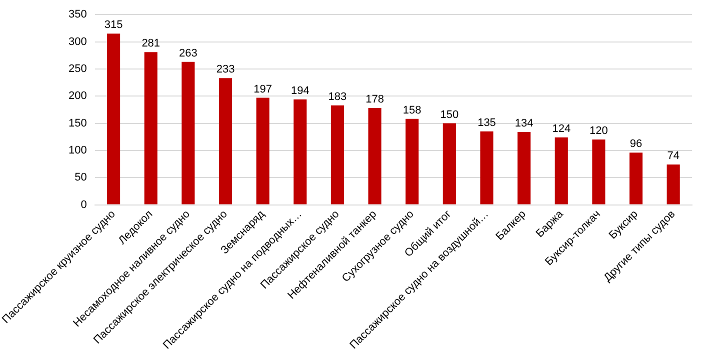 Image resolution: width=702 pixels, height=355 pixels. What do you see at coordinates (77, 96) in the screenshot?
I see `y-tick-label: 200` at bounding box center [77, 96].